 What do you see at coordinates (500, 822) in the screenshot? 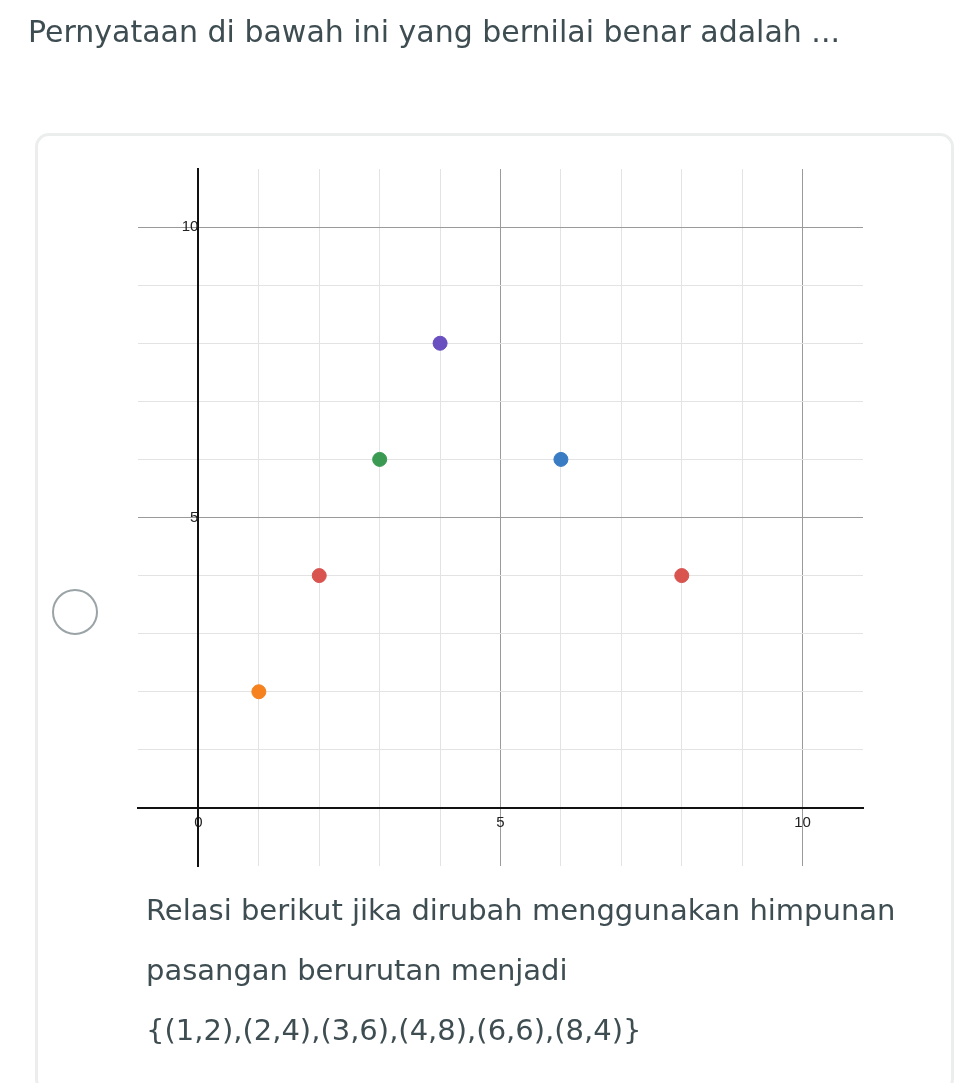
I see `x-tick-label: 5` at bounding box center [500, 822].